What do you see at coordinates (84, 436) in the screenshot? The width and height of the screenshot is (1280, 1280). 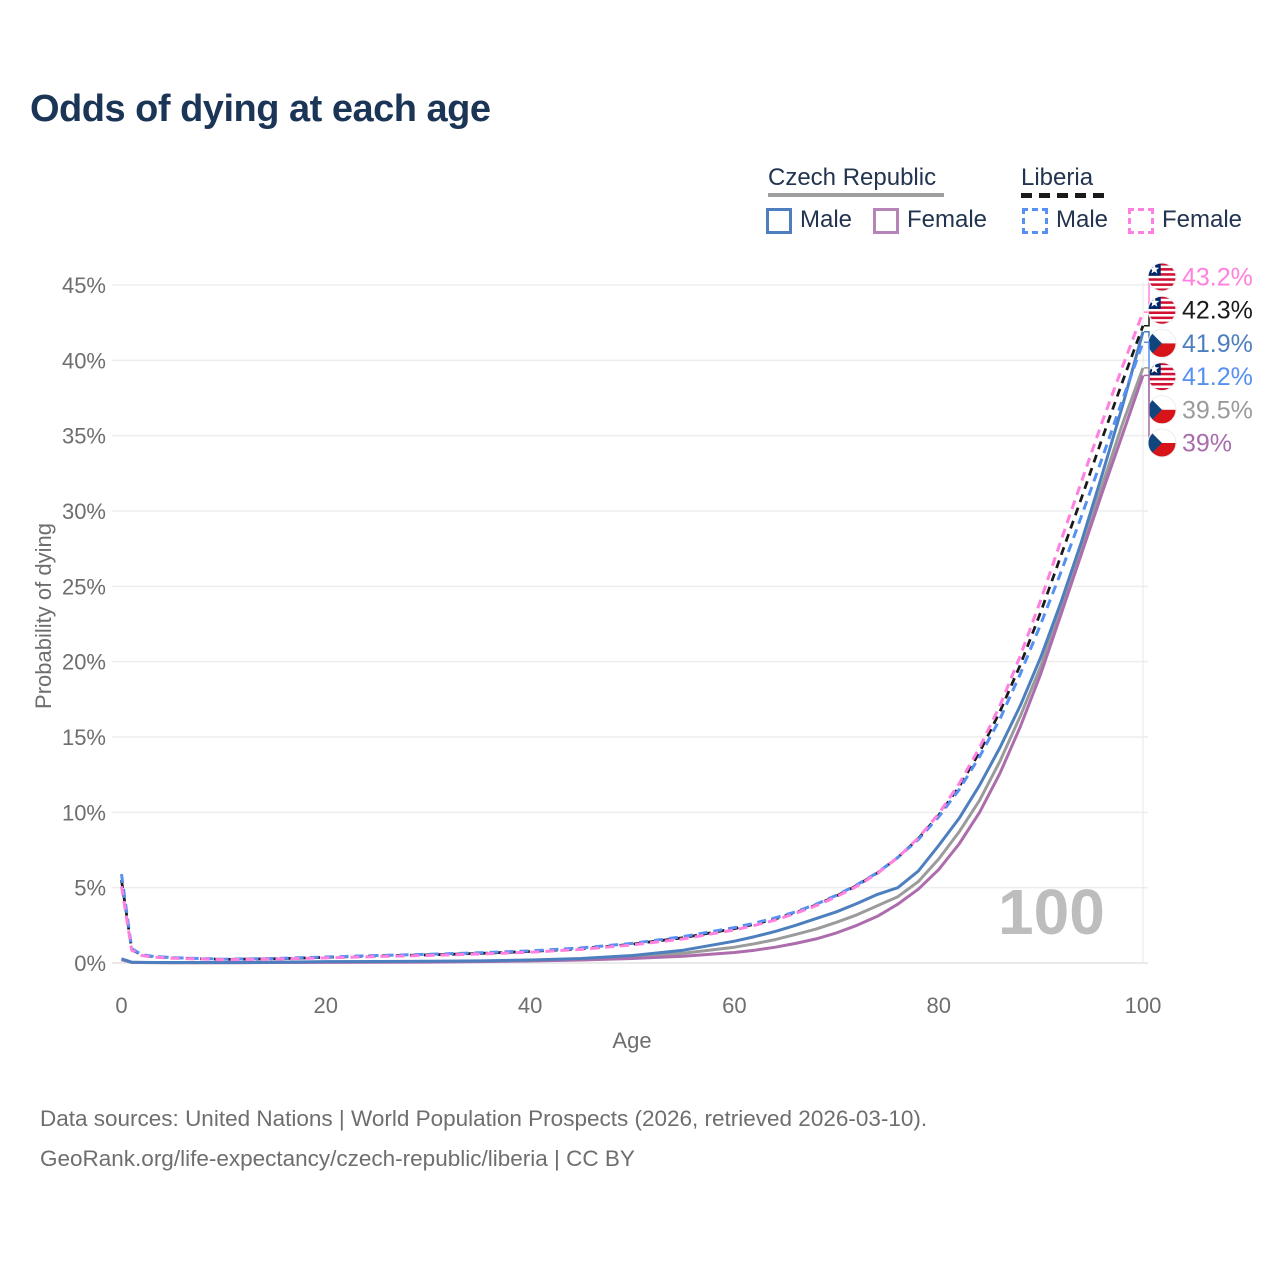 I see `y-tick-label: 35%` at bounding box center [84, 436].